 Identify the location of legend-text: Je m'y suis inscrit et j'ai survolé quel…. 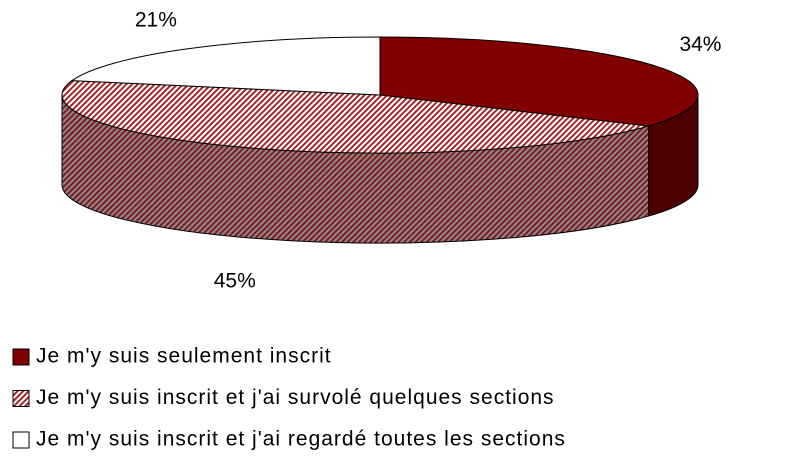
(295, 397).